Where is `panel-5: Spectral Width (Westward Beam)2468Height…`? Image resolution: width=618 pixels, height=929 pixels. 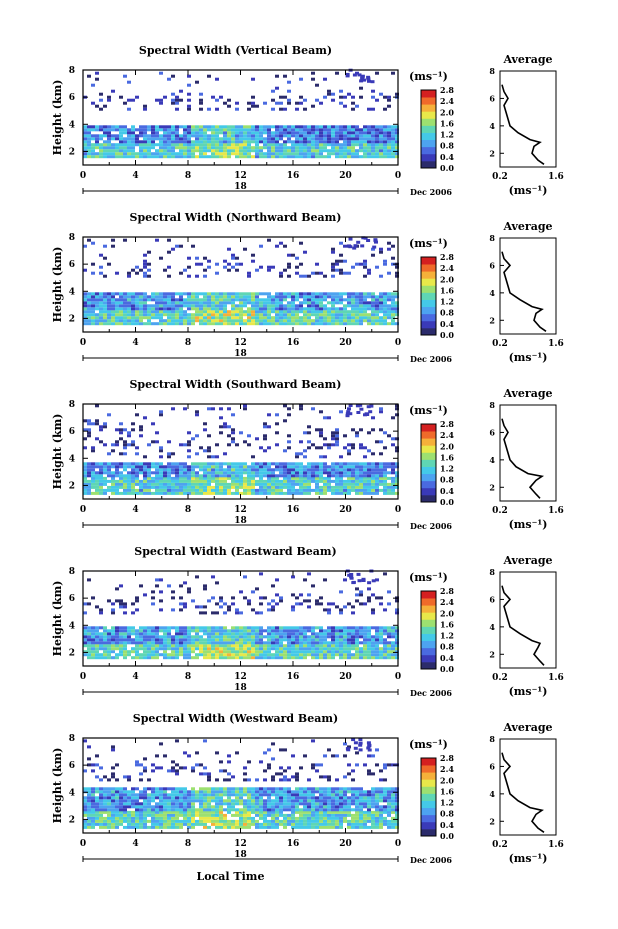
panel-5: Spectral Width (Westward Beam)2468Height… is located at coordinates (307, 788).